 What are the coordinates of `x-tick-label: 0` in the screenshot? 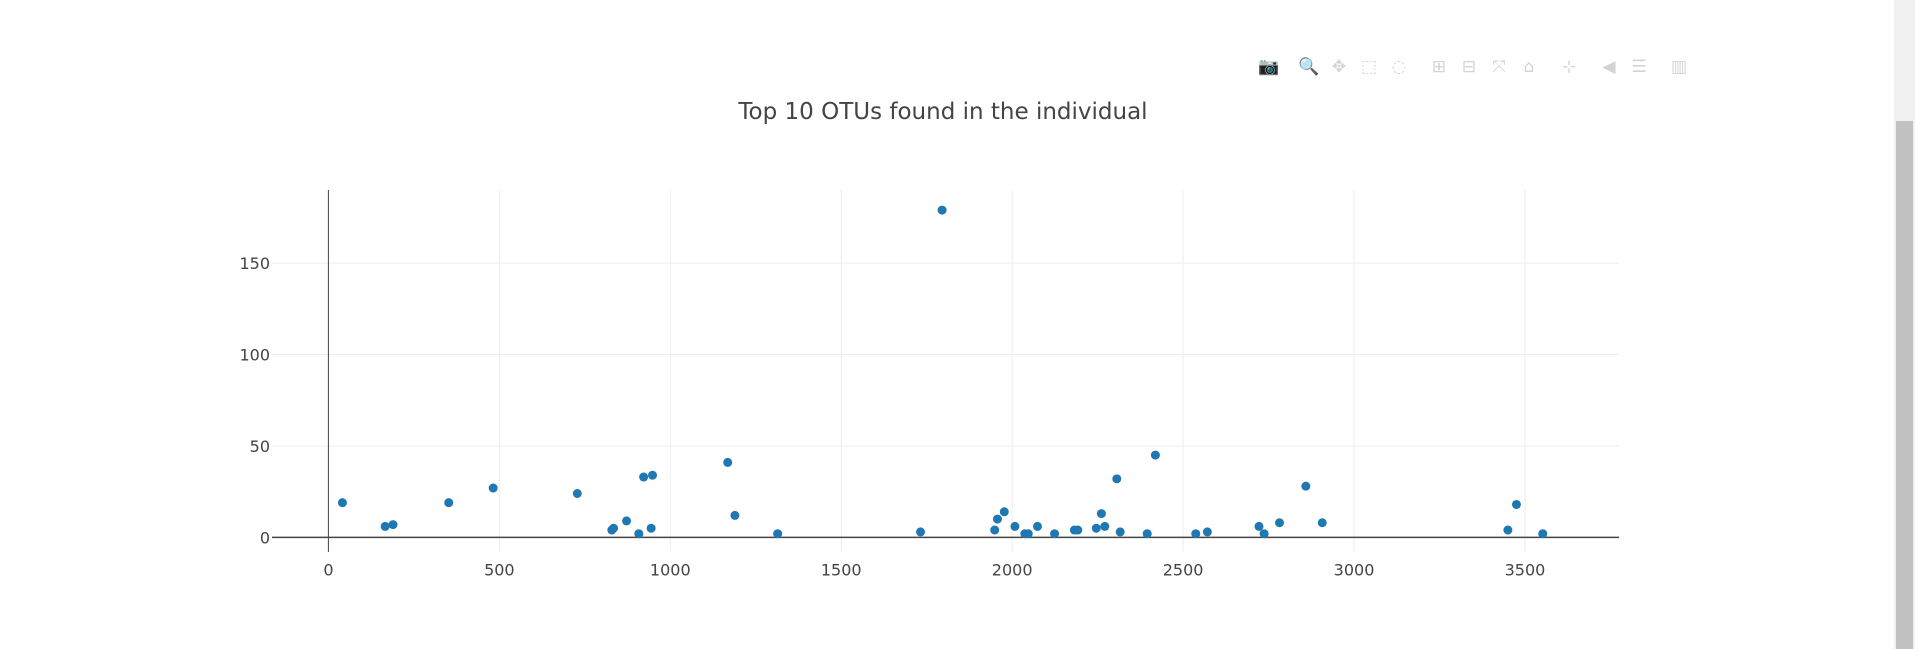 It's located at (328, 569).